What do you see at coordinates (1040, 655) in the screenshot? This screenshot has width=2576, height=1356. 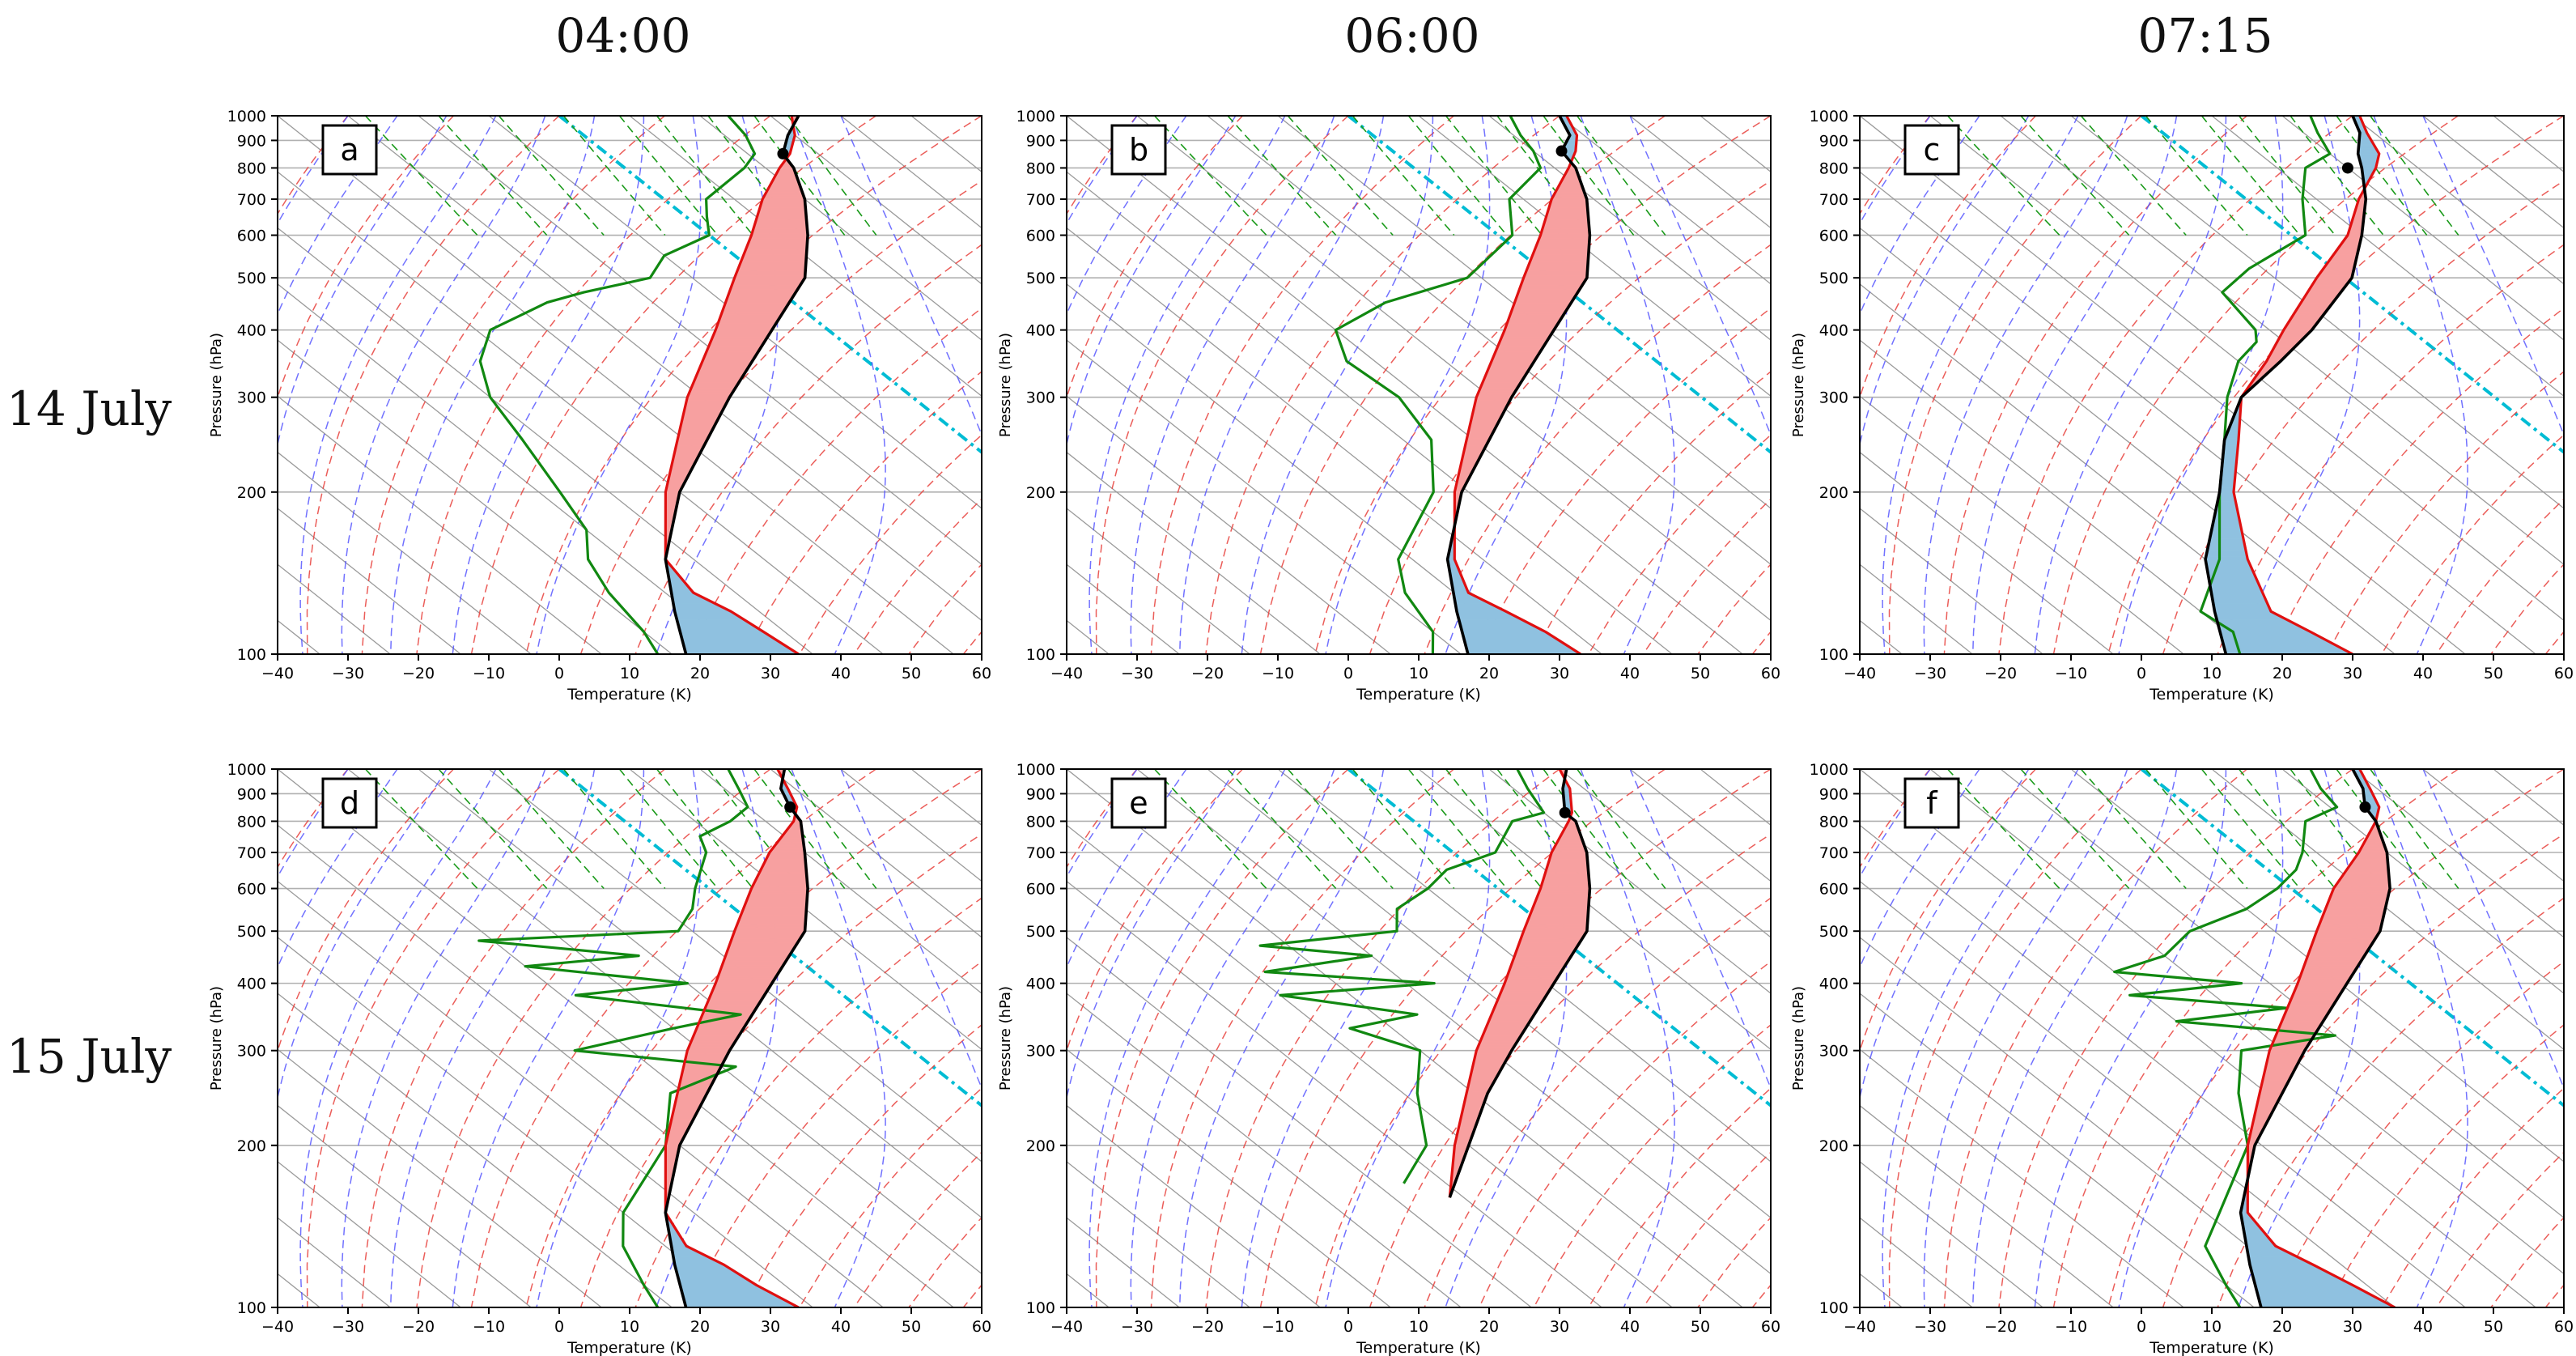 I see `y-tick-label: 100` at bounding box center [1040, 655].